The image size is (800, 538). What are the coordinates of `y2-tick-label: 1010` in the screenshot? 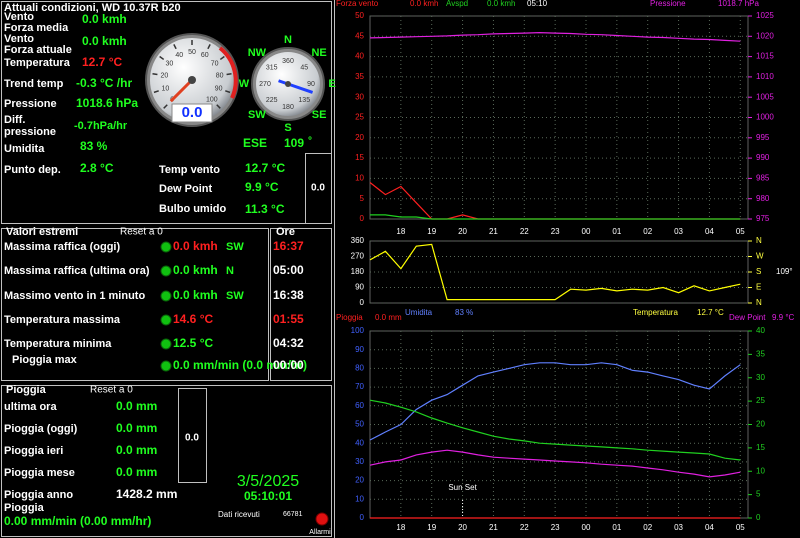 It's located at (765, 76).